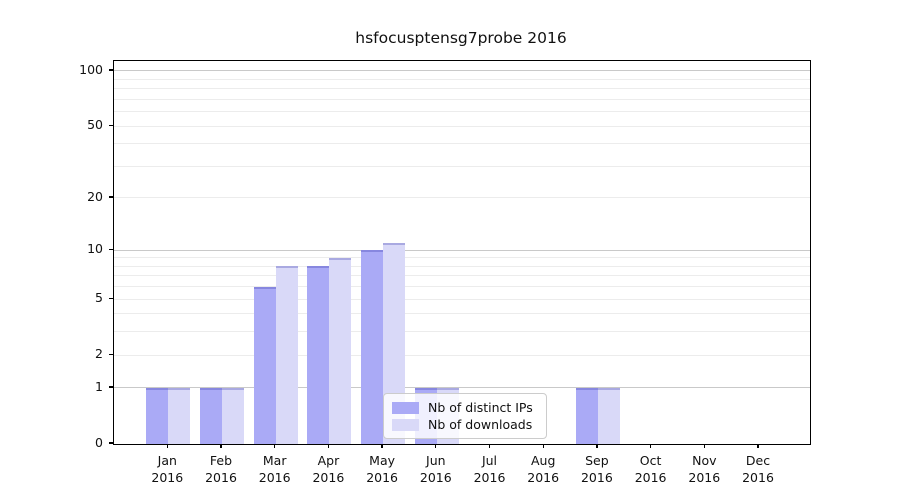  What do you see at coordinates (480, 407) in the screenshot?
I see `legend-item-label: Nb of distinct IPs` at bounding box center [480, 407].